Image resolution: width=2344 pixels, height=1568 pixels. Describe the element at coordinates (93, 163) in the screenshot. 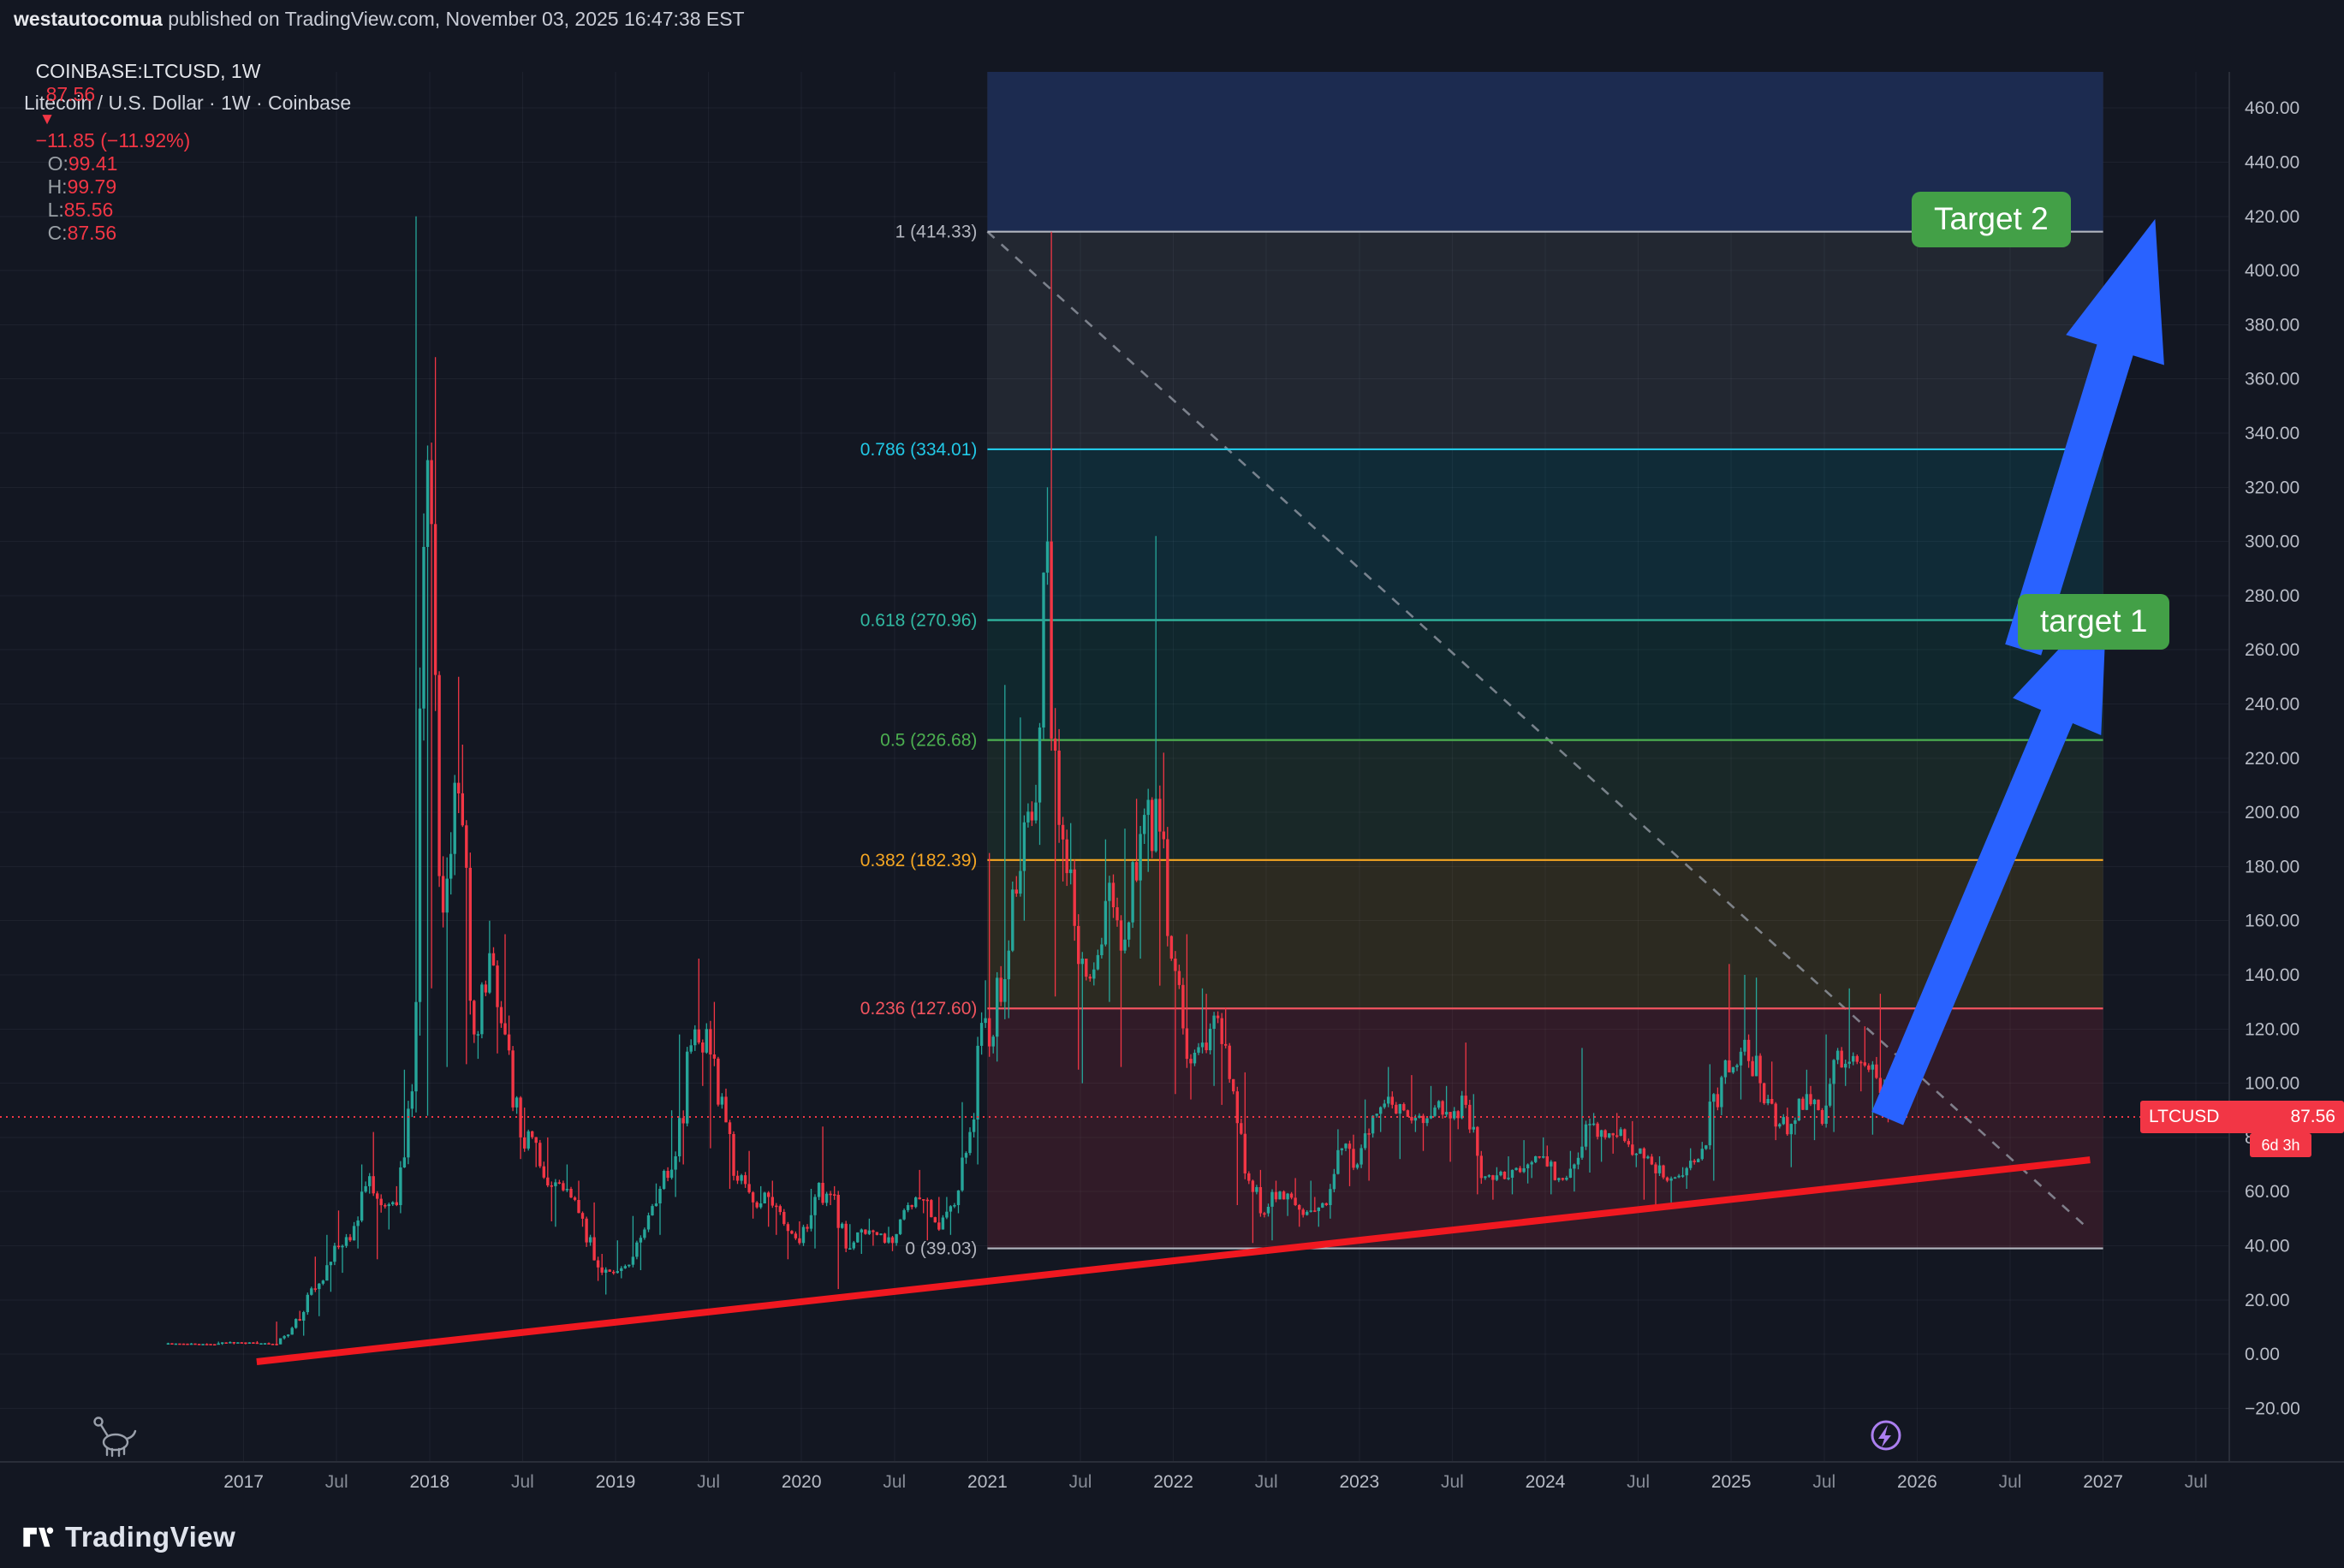

I see `open-value: 99.41` at that location.